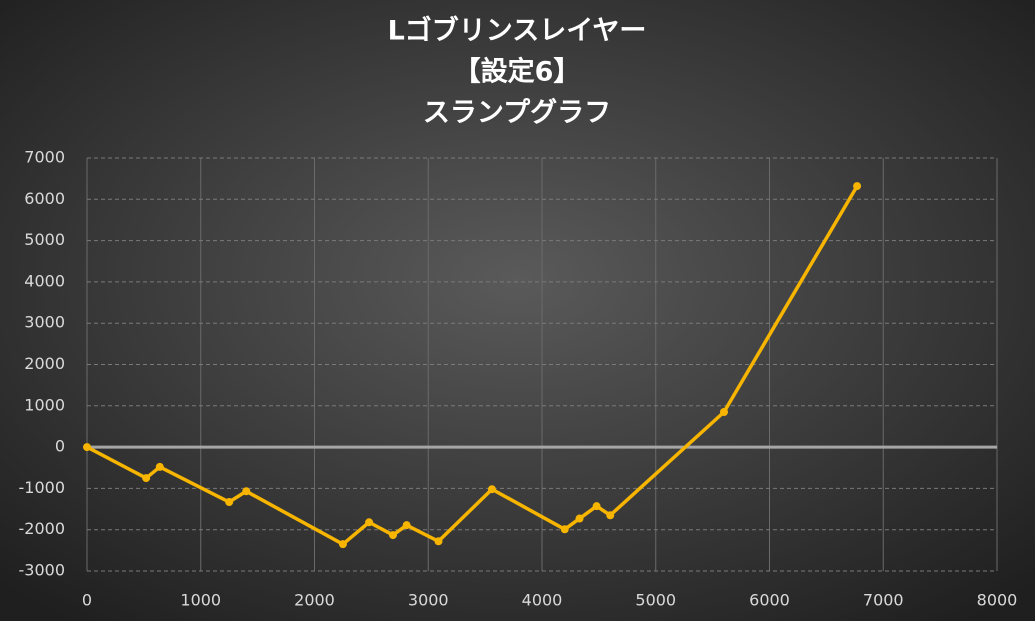 This screenshot has width=1035, height=621. Describe the element at coordinates (42, 487) in the screenshot. I see `y-tick-label: -1000` at that location.